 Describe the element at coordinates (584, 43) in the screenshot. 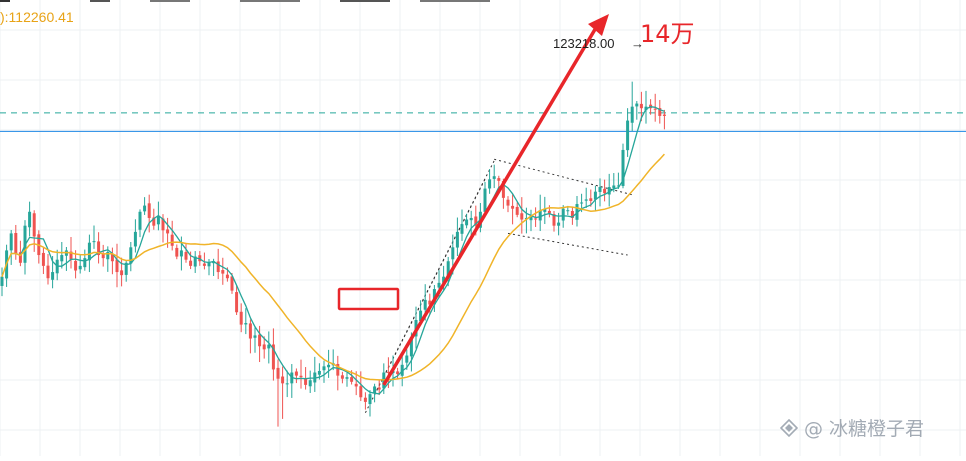

I see `peak-price-label: 123218.00` at that location.